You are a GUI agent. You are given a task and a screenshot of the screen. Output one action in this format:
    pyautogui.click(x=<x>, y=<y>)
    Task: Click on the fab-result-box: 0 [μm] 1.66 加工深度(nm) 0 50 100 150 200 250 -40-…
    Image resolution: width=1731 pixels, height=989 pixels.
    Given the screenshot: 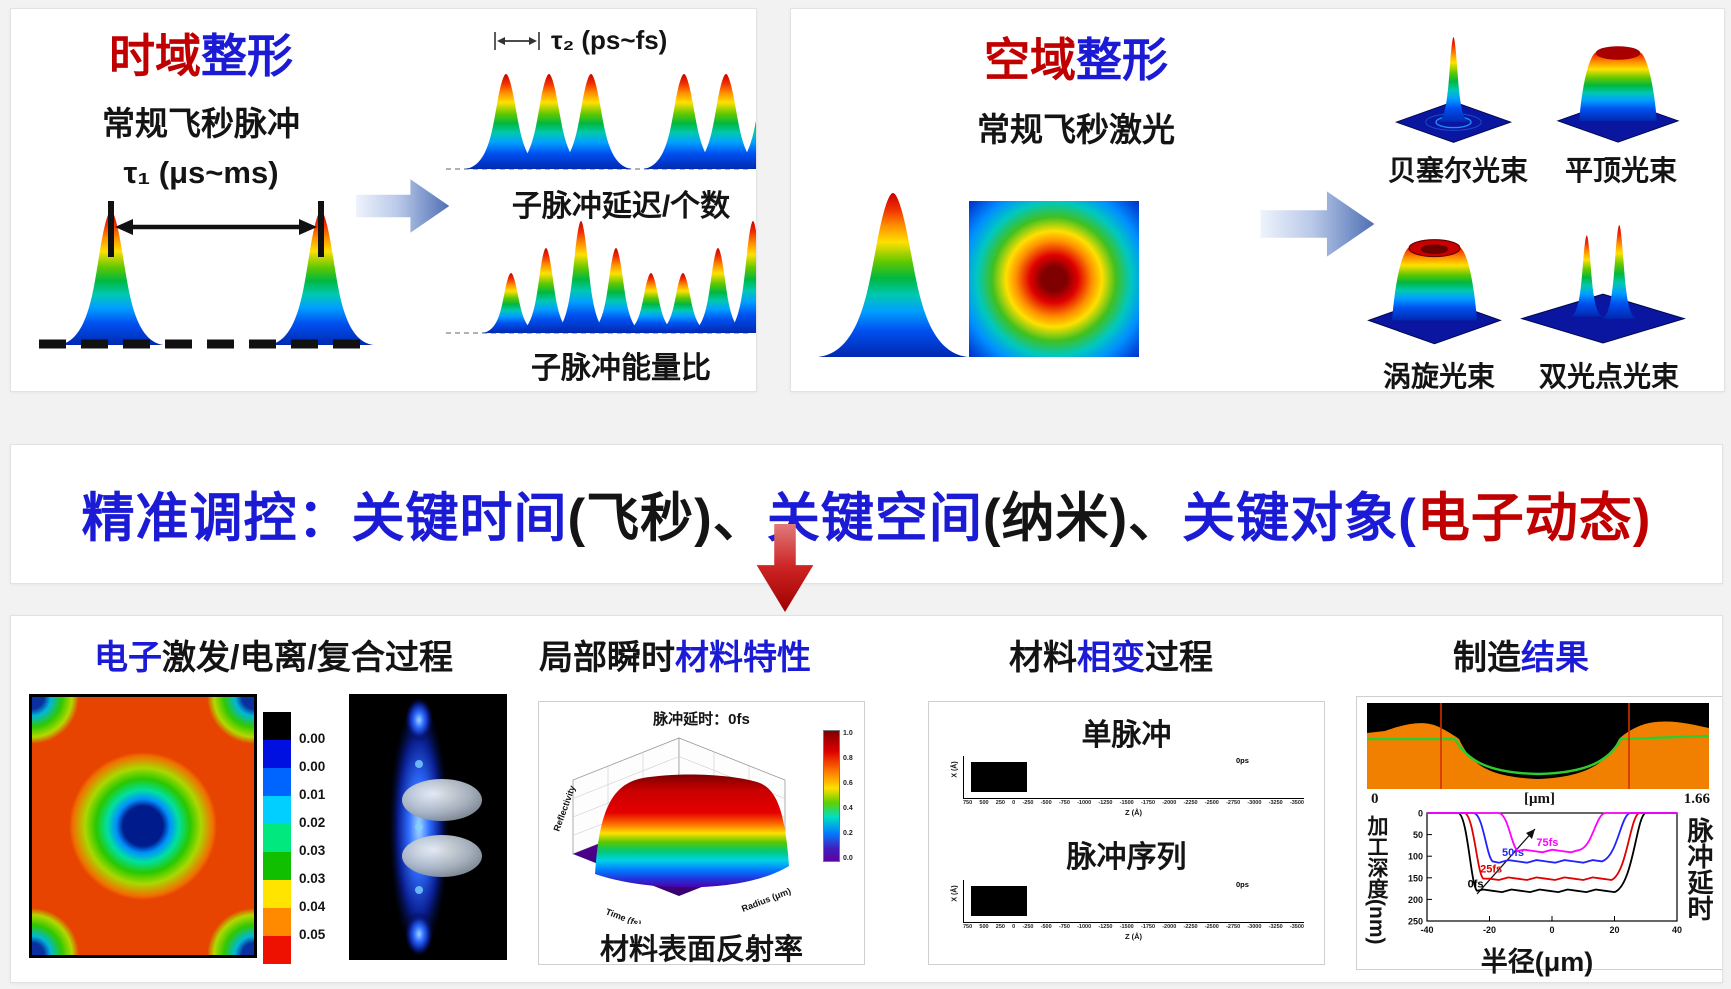 What is the action you would take?
    pyautogui.click(x=1539, y=836)
    